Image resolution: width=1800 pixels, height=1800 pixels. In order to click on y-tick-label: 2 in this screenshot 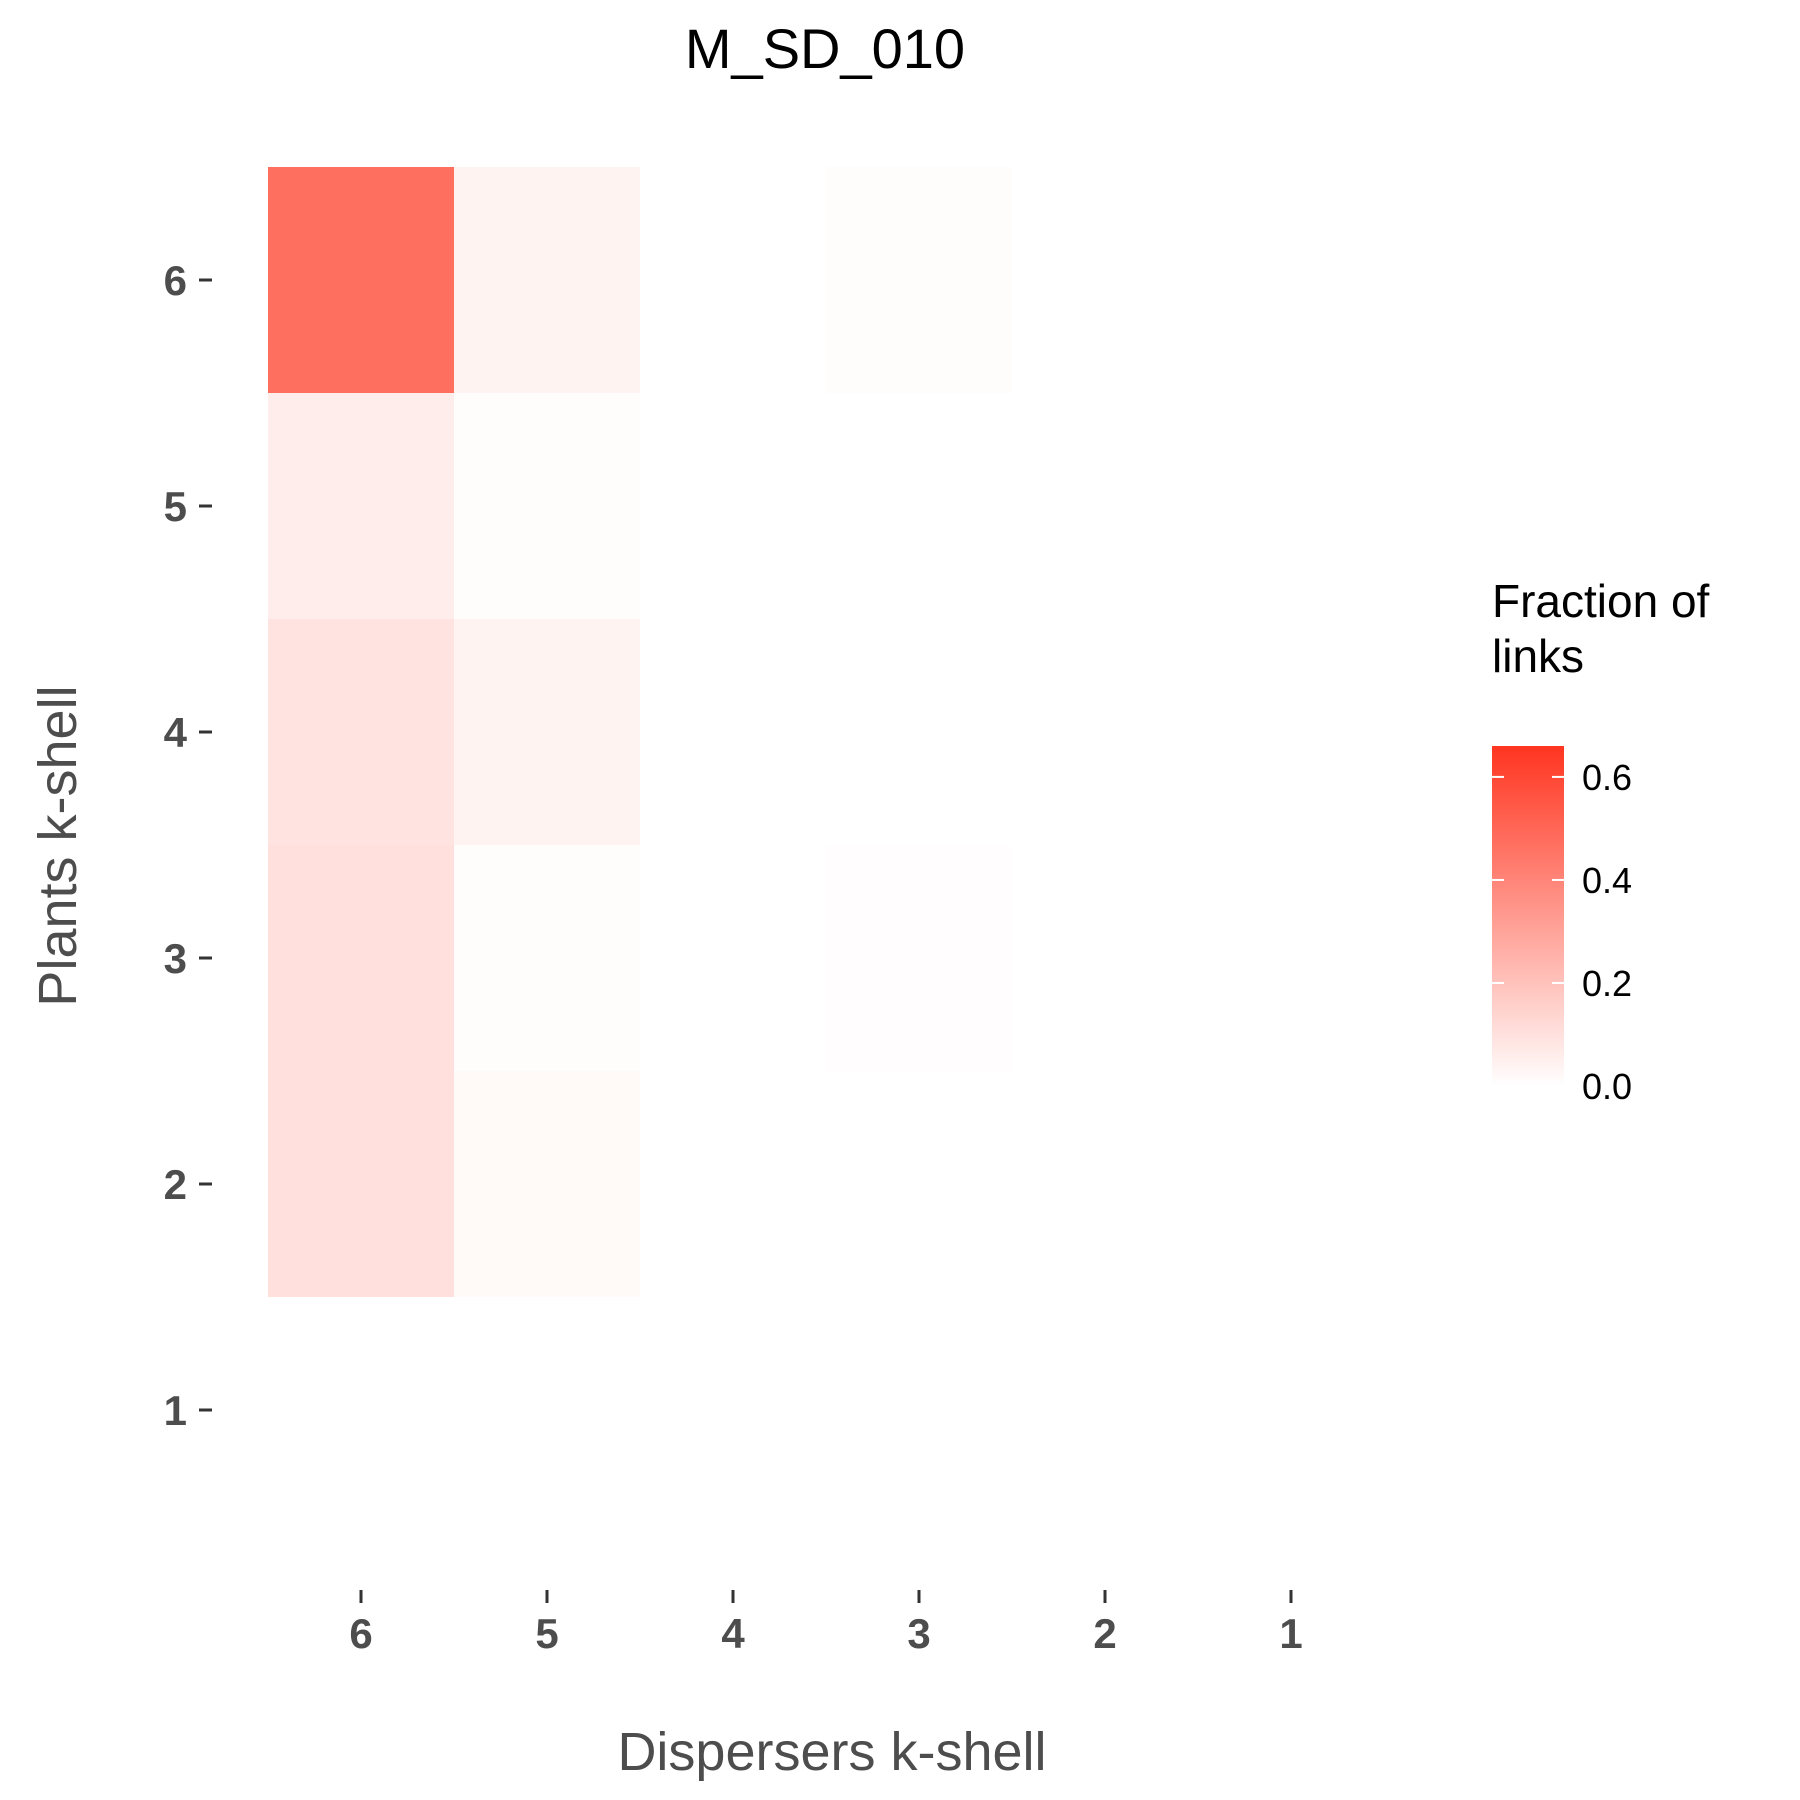, I will do `click(175, 1184)`.